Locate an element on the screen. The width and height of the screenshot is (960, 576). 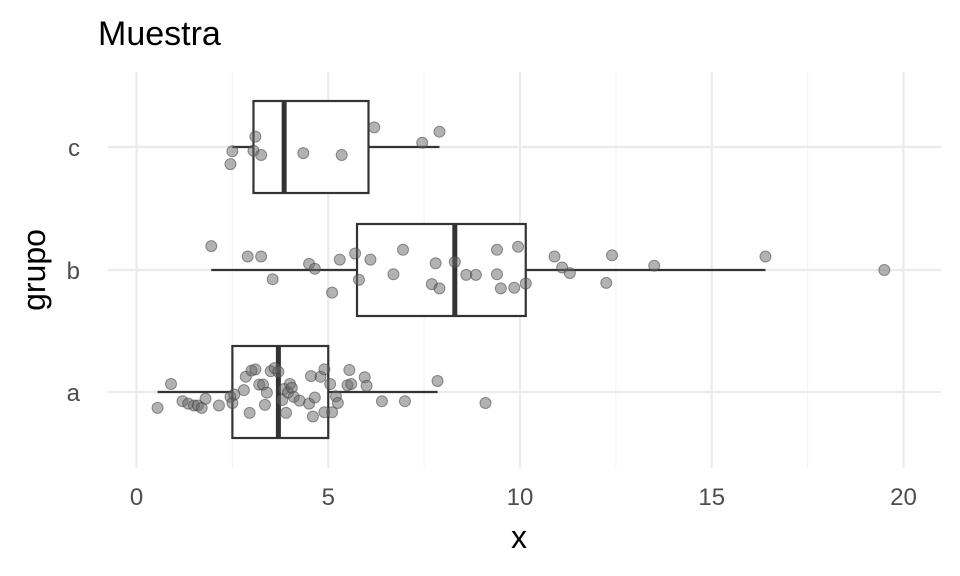
y-axis-title: grupo is located at coordinates (34, 270).